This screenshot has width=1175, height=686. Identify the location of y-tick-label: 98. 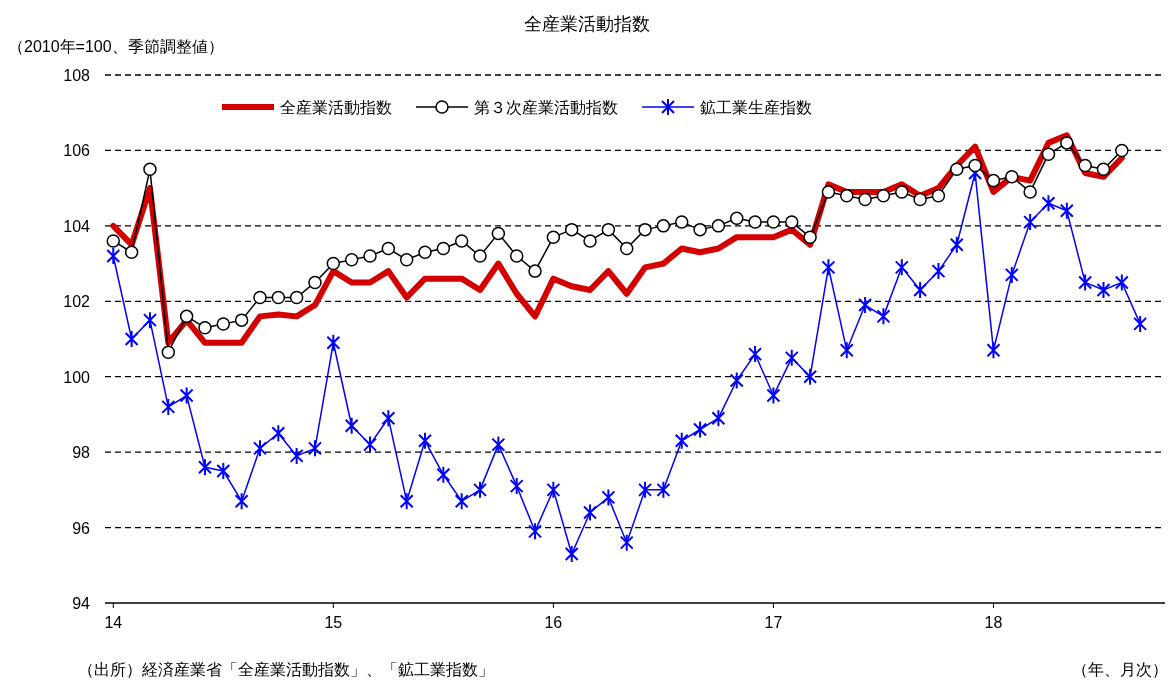
(81, 453).